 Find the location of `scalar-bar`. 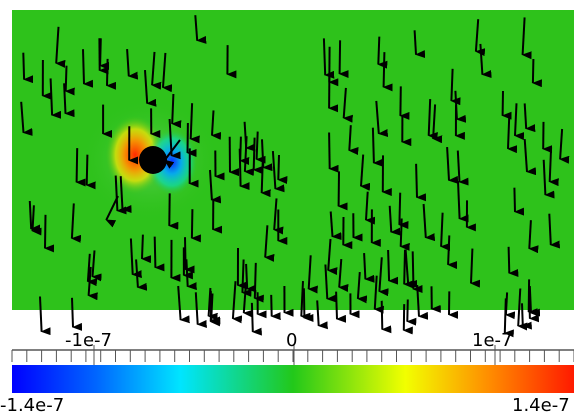

scalar-bar is located at coordinates (292, 369).